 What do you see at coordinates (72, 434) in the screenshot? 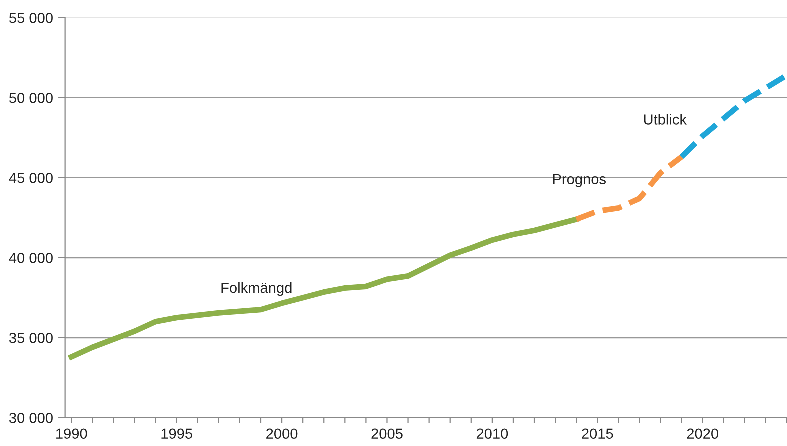
I see `x-tick-label: 1990` at bounding box center [72, 434].